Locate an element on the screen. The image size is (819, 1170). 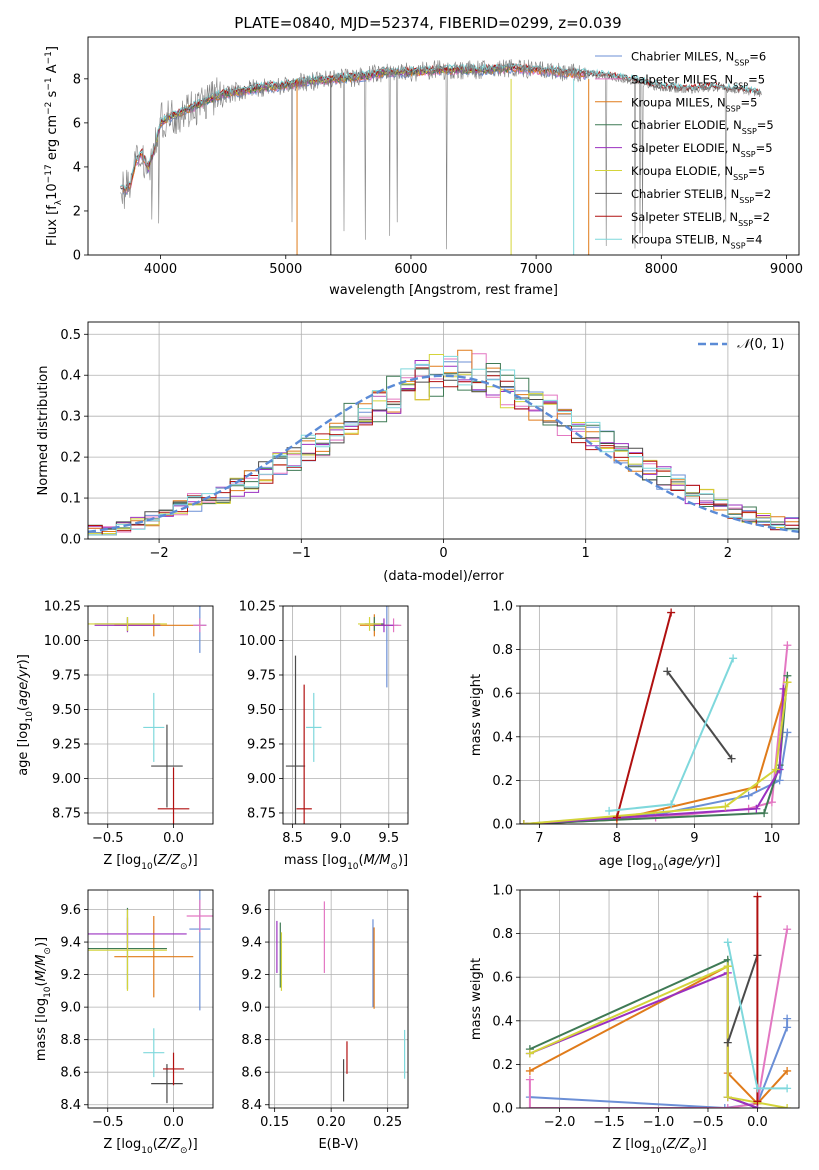
y-tick-label: 8.8 is located at coordinates (70, 1040).